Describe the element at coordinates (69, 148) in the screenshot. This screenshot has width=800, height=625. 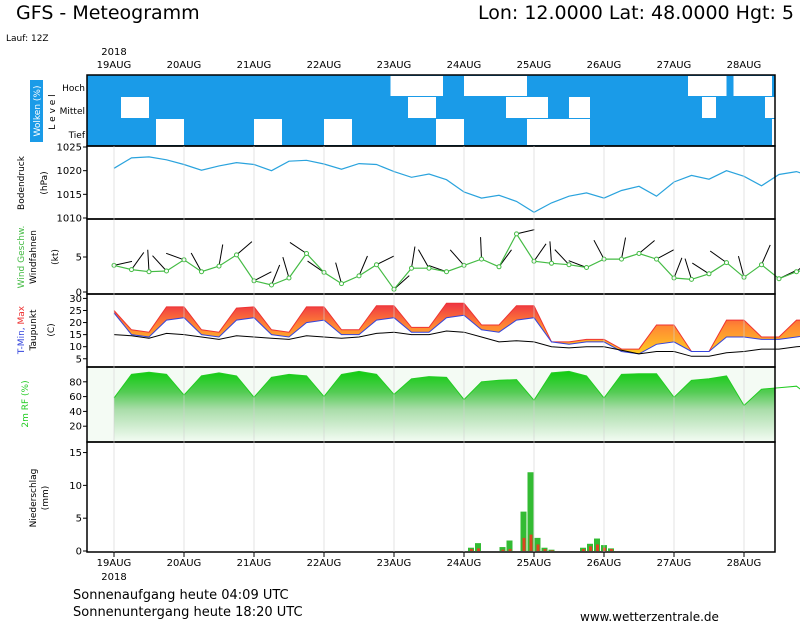
I see `pressure-tick-label: 1025` at that location.